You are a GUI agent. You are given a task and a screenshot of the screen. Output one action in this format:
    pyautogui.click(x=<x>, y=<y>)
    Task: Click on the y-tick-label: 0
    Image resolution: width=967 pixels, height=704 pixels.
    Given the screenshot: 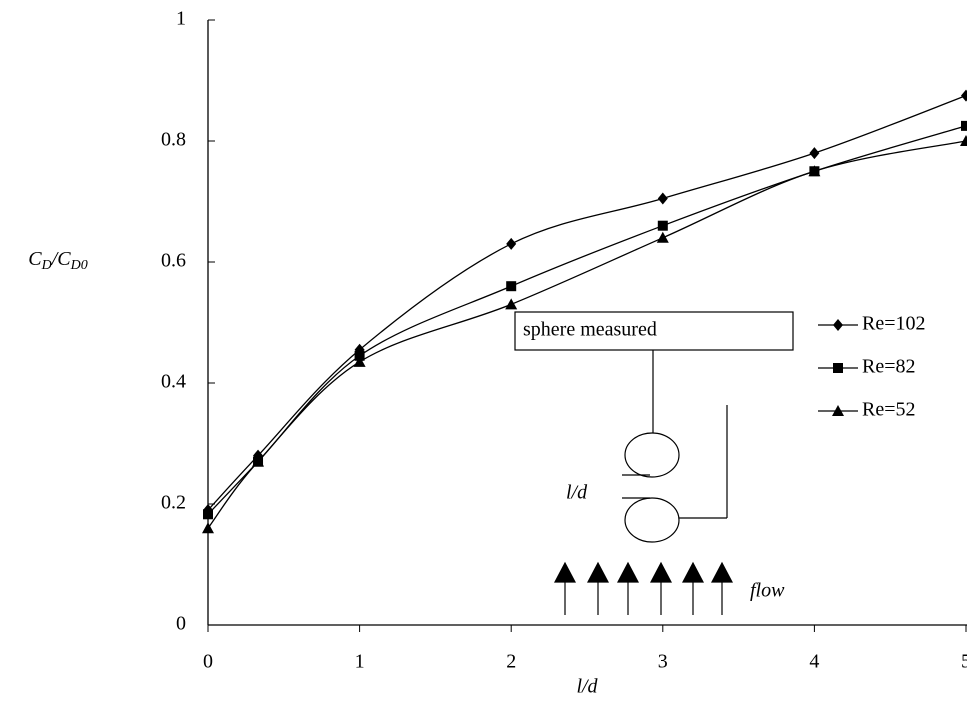 What is the action you would take?
    pyautogui.click(x=181, y=624)
    